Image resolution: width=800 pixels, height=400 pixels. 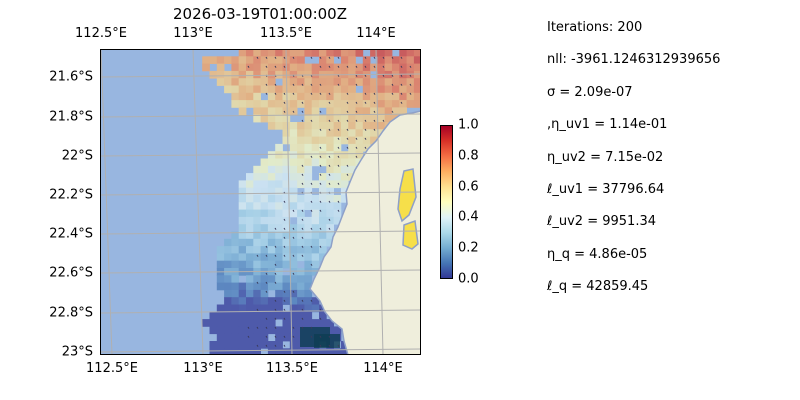 What do you see at coordinates (77, 156) in the screenshot?
I see `y-tick: 22°S` at bounding box center [77, 156].